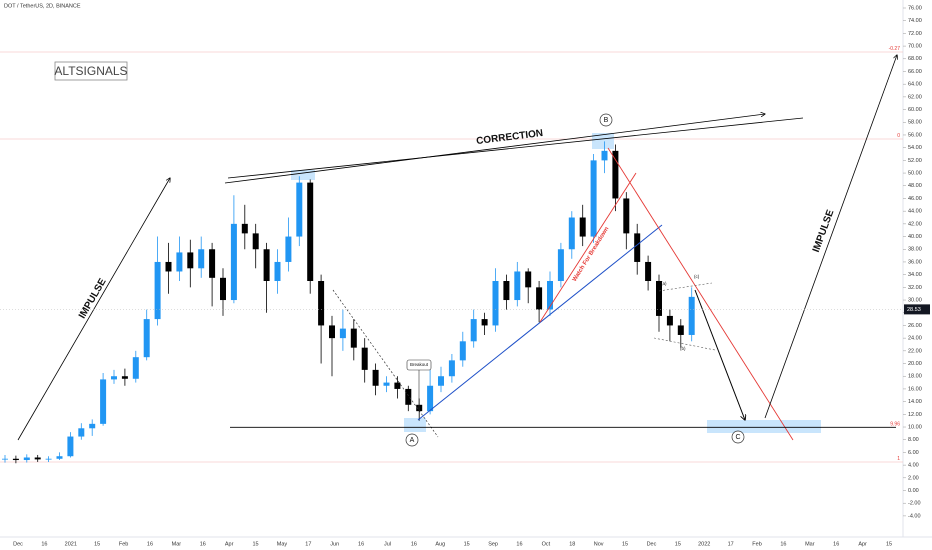 The image size is (932, 550). What do you see at coordinates (419, 364) in the screenshot?
I see `breakout-label: Breakout` at bounding box center [419, 364].